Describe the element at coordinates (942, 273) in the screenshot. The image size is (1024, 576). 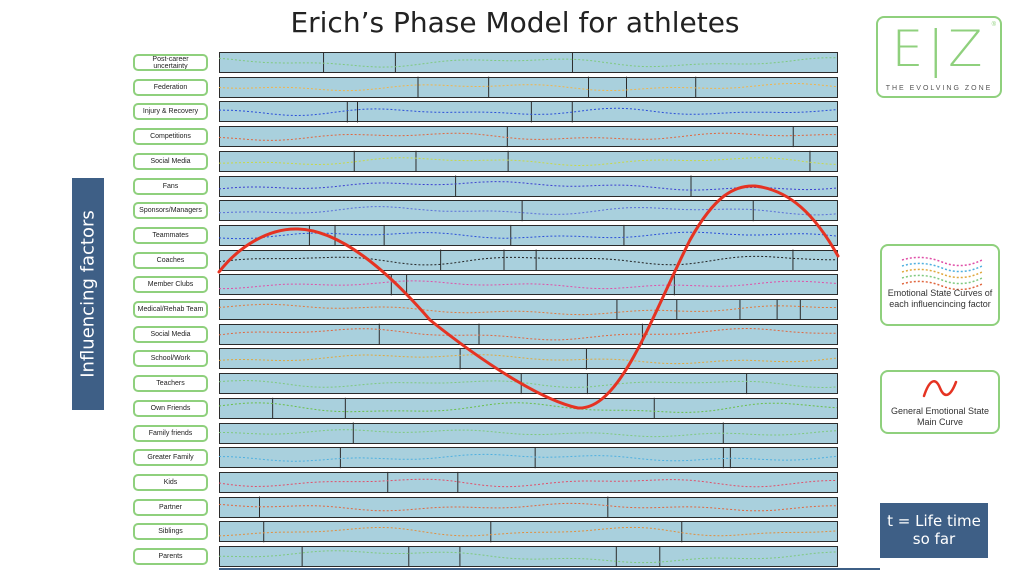
I see `factor-curves-icon` at that location.